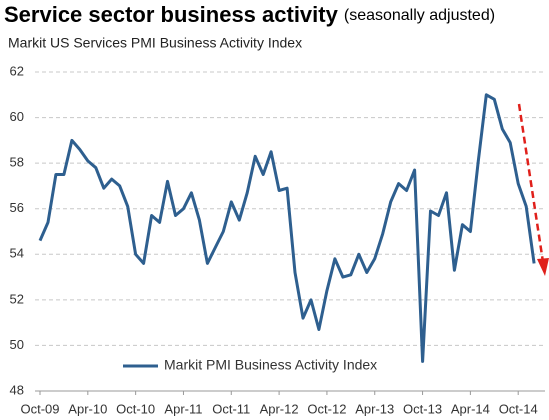 This screenshot has height=420, width=549. Describe the element at coordinates (17, 344) in the screenshot. I see `y-tick-label: 50` at that location.